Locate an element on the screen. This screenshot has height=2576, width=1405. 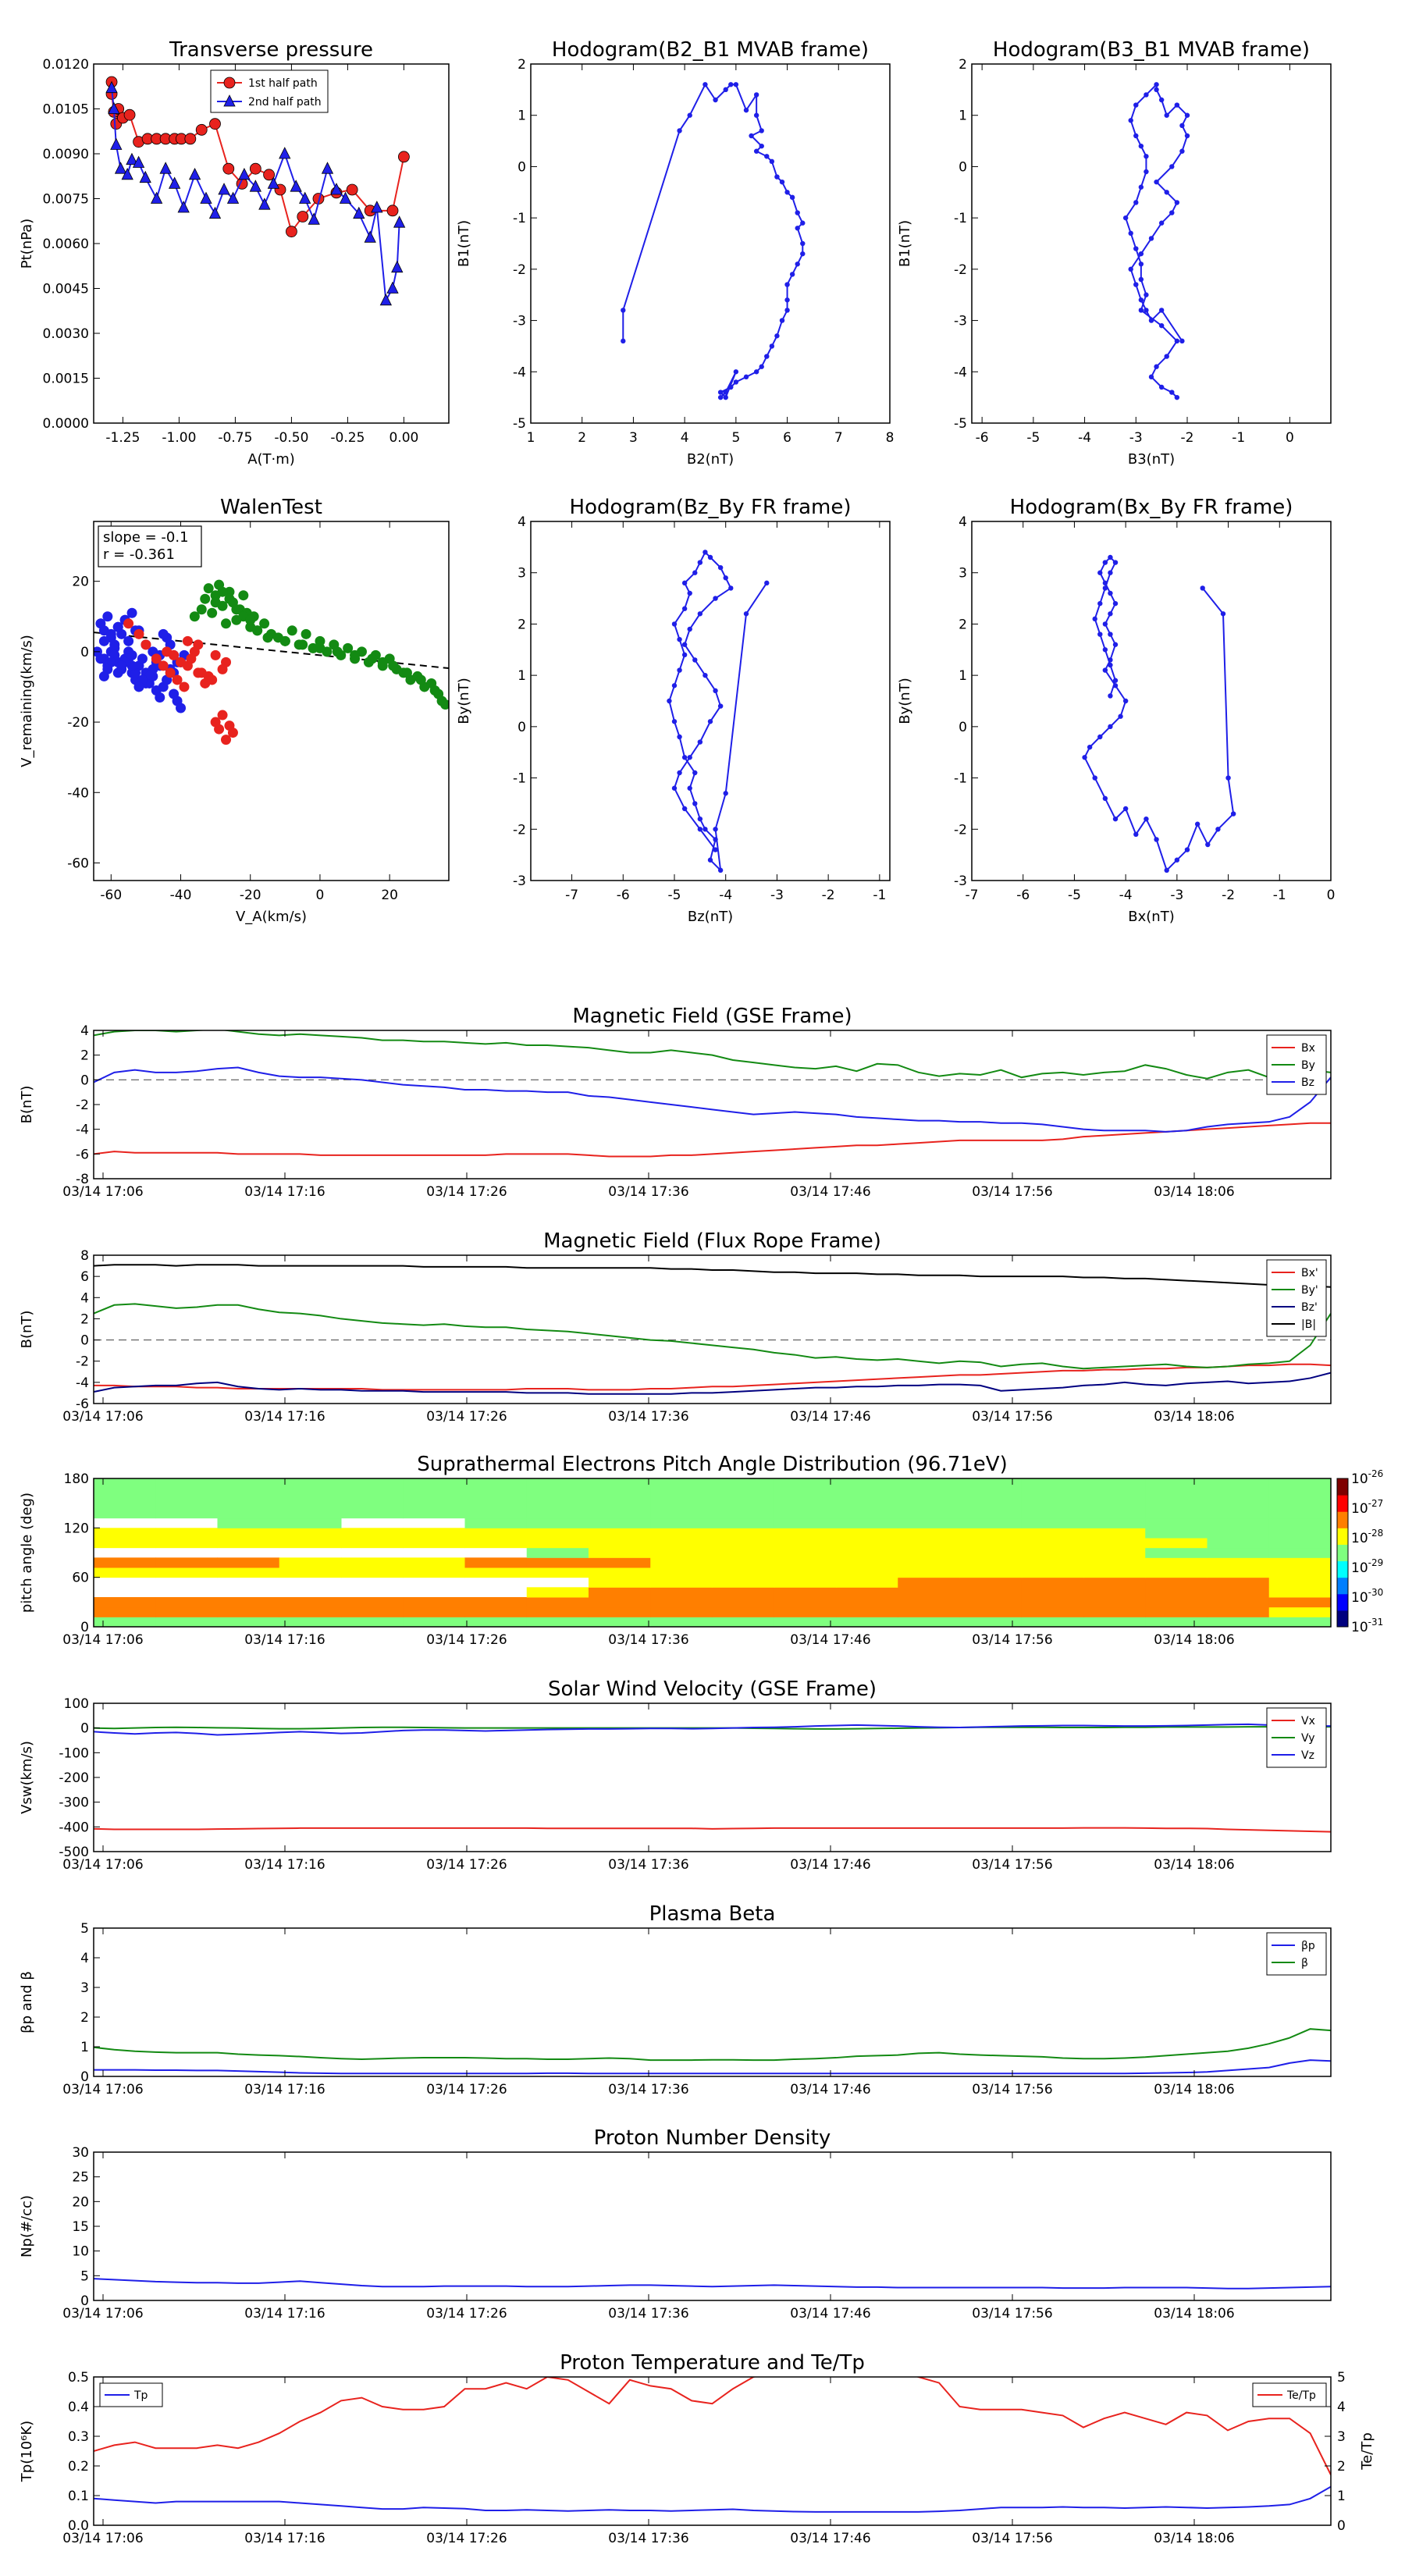
temperature-series-Tp-line is located at coordinates (713, 2499).